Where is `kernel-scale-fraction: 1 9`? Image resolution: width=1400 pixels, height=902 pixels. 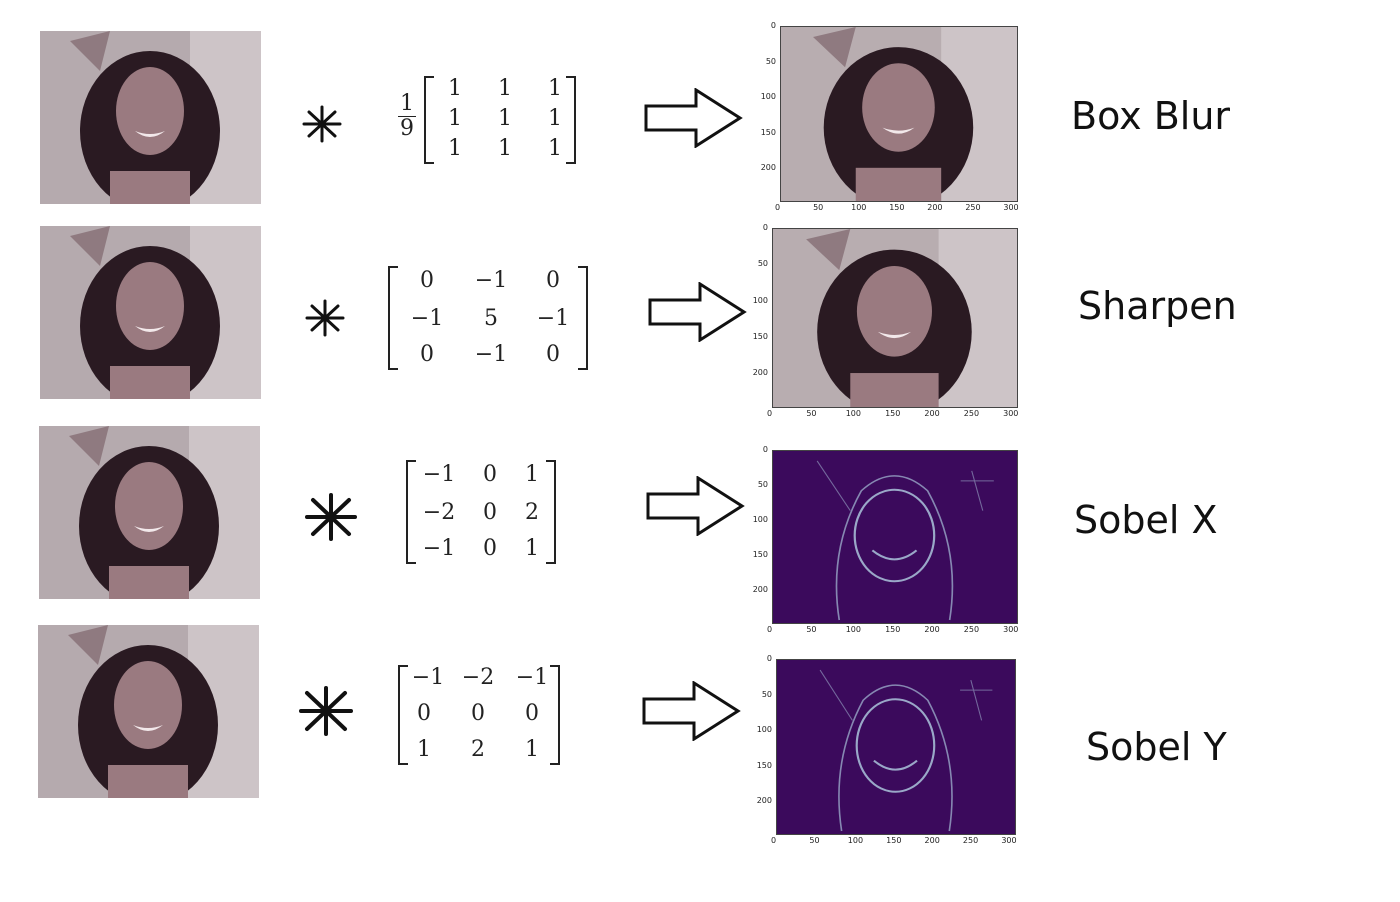
kernel-scale-fraction: 1 9 is located at coordinates (407, 116).